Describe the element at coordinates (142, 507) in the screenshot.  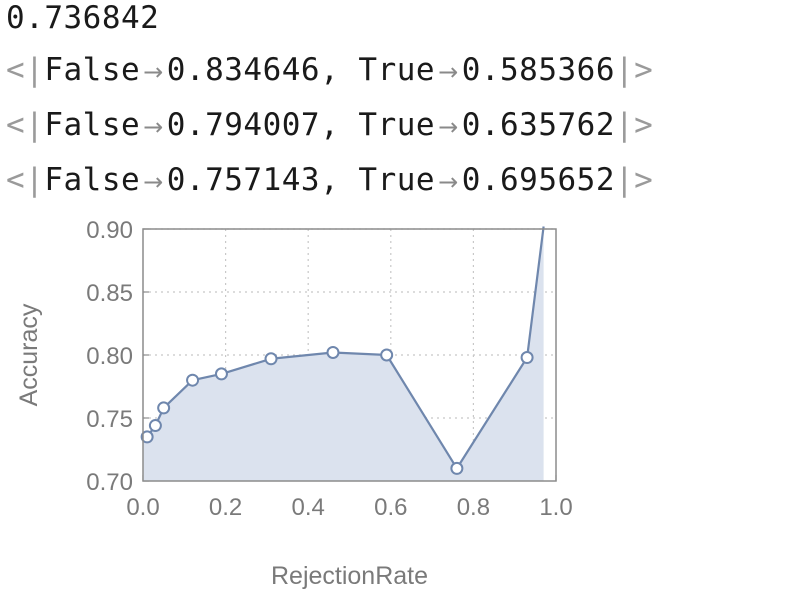
I see `x-tick-label: 0.0` at that location.